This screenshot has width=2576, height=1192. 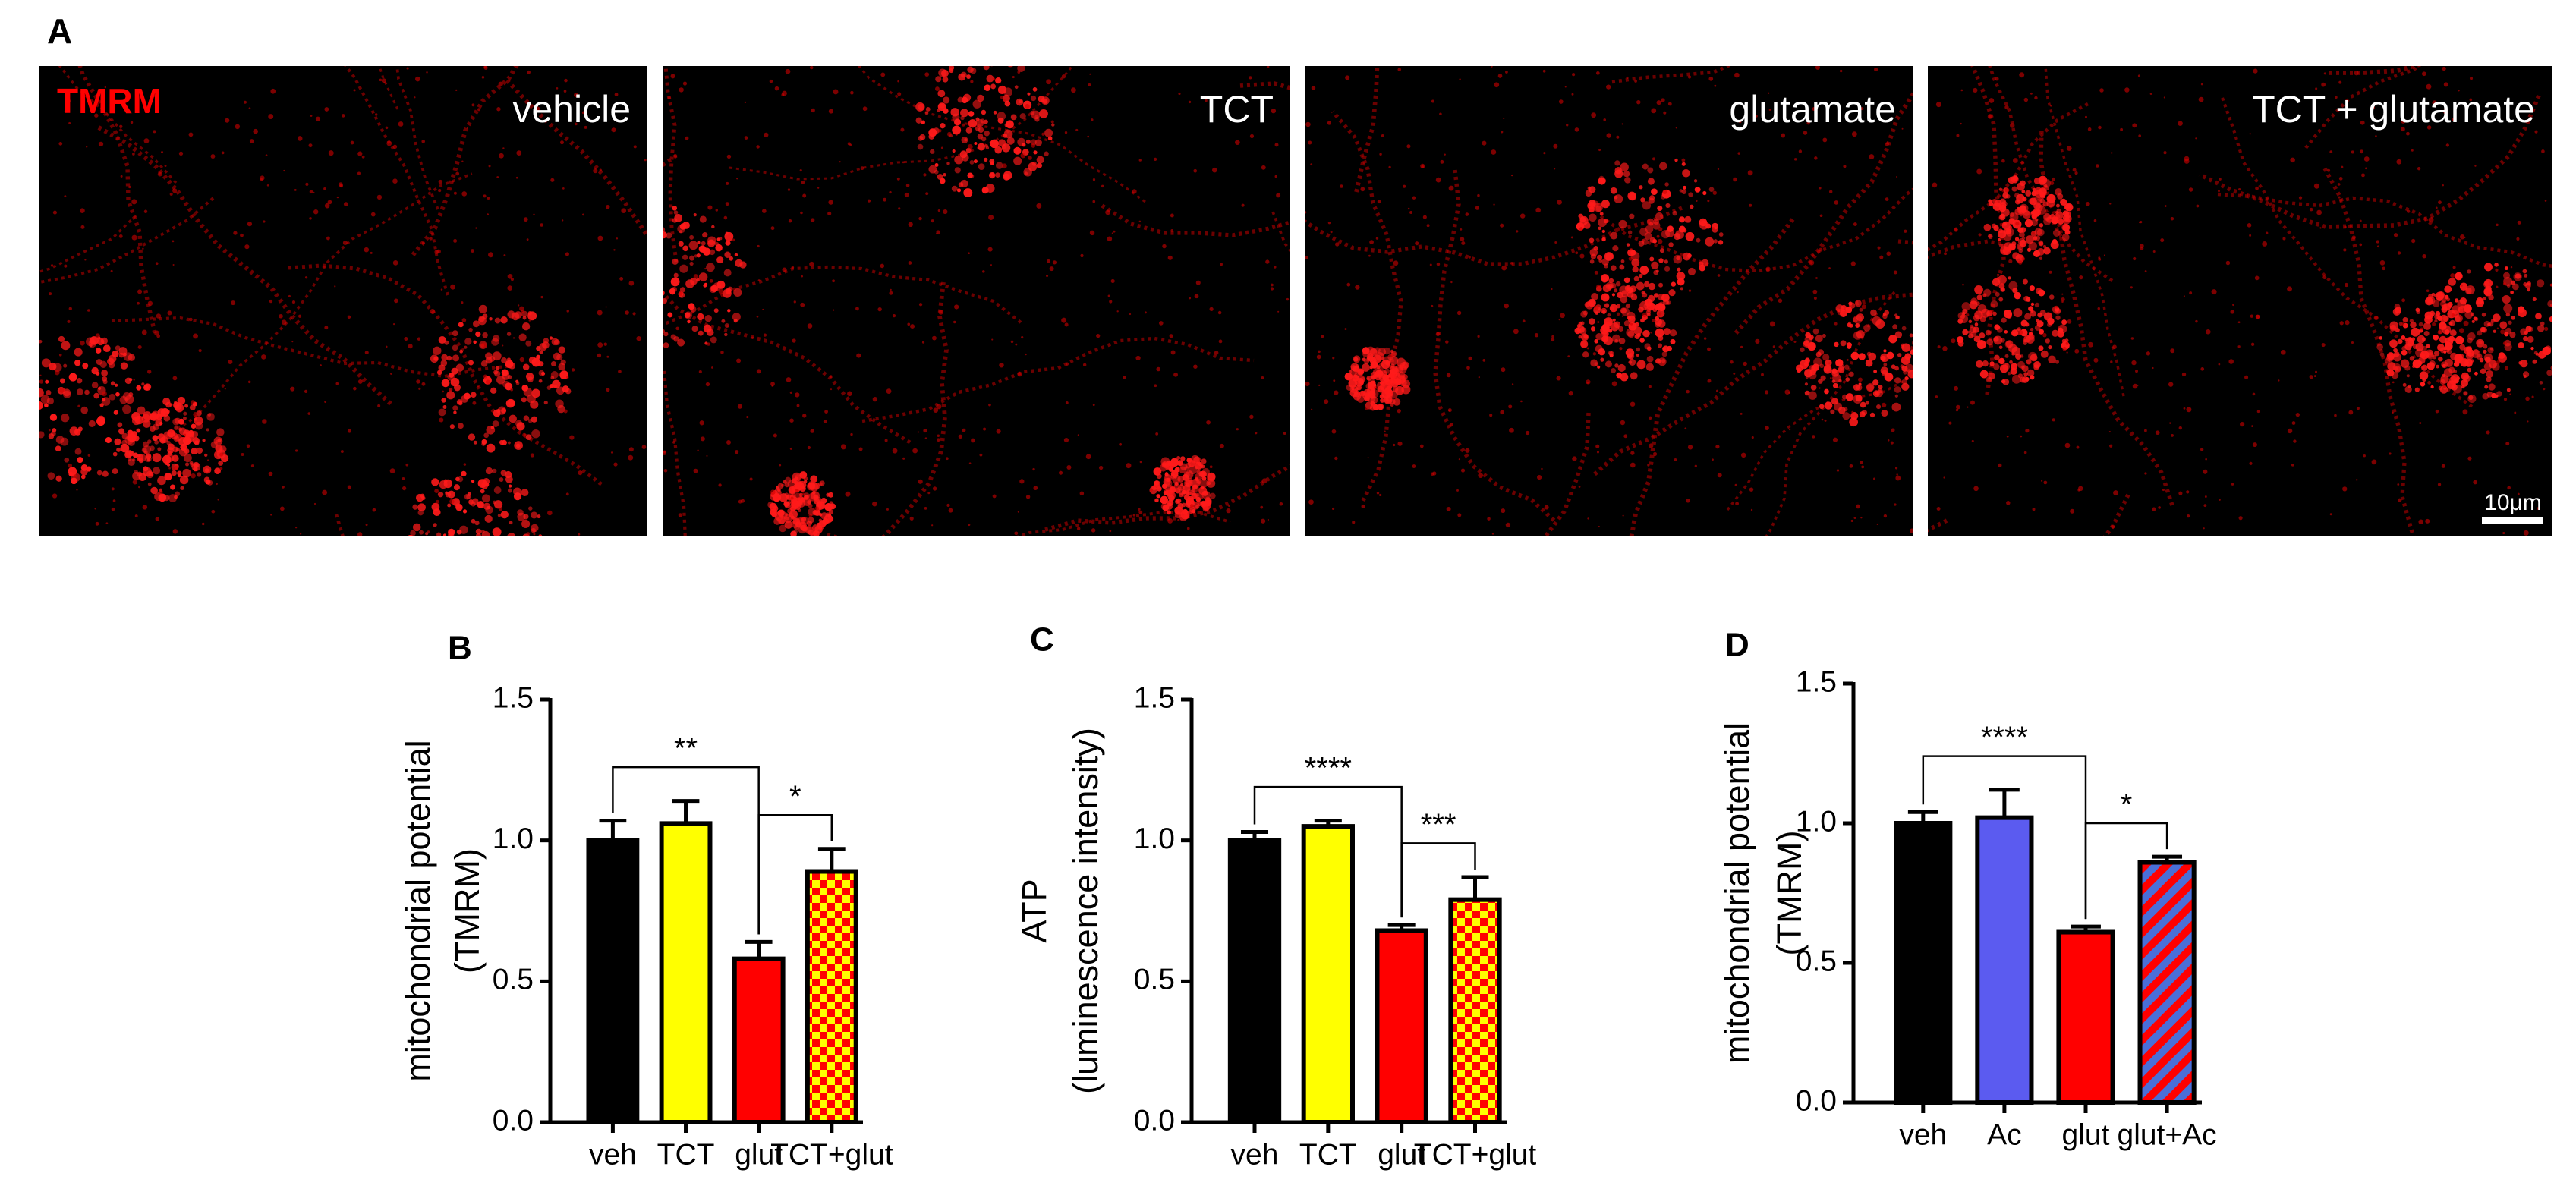 I want to click on x-tick-label: veh, so click(x=1923, y=1134).